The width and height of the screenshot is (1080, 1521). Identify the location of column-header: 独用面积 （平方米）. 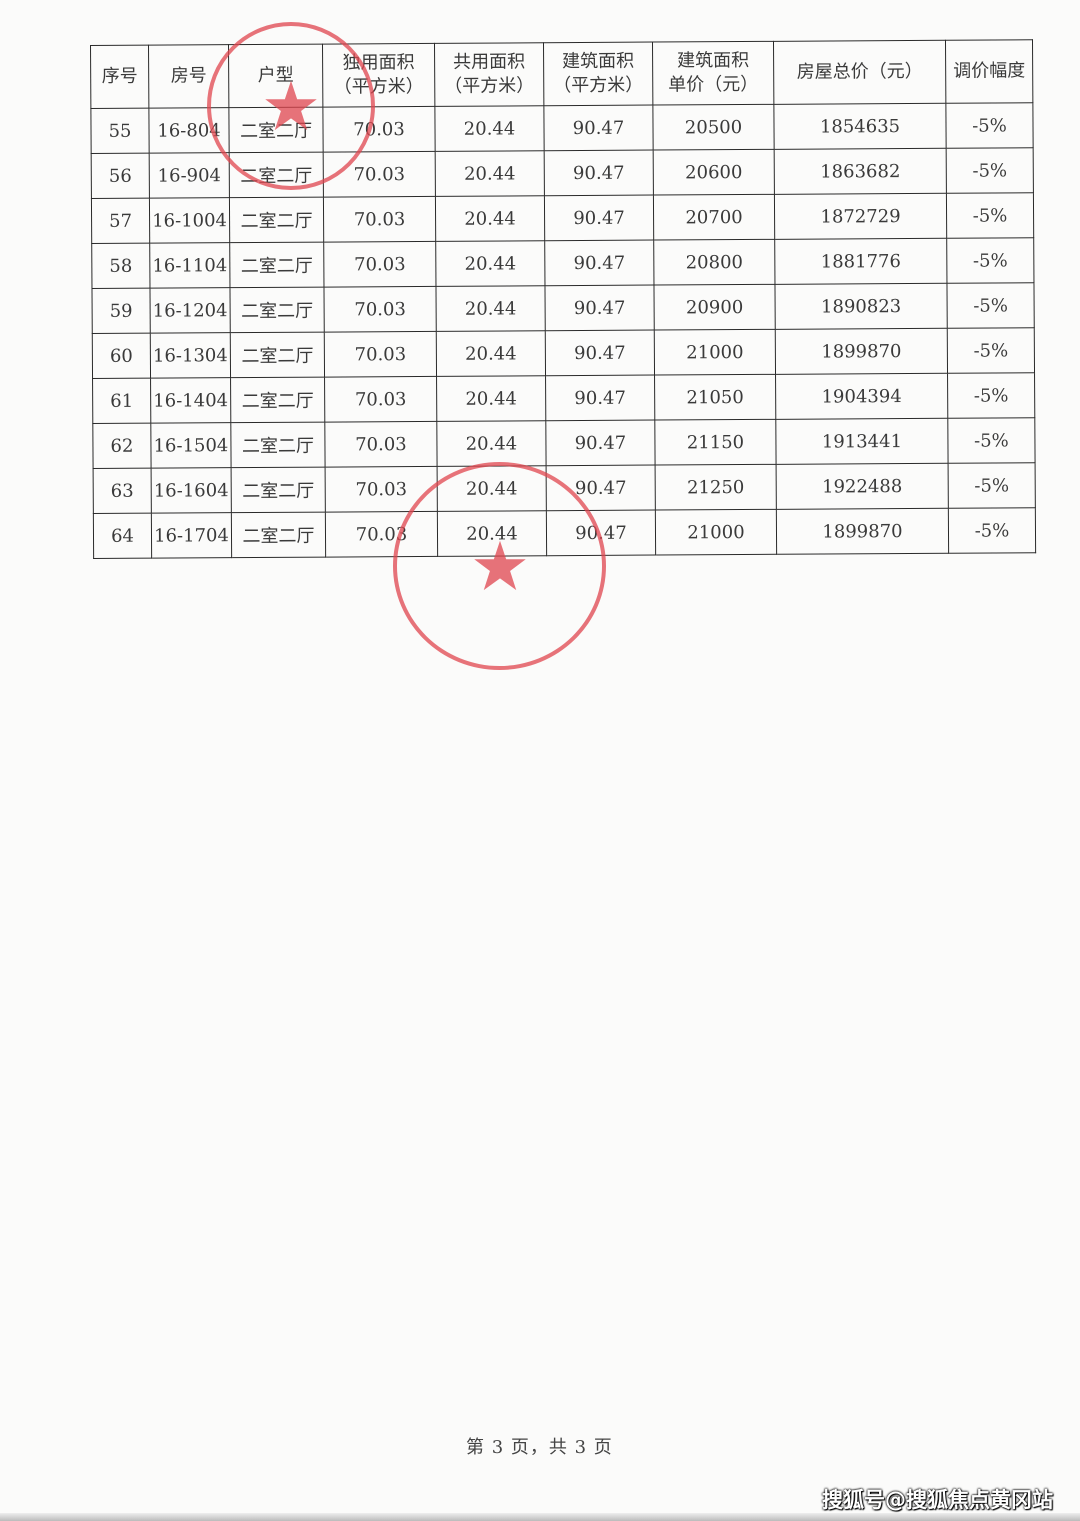
(378, 75).